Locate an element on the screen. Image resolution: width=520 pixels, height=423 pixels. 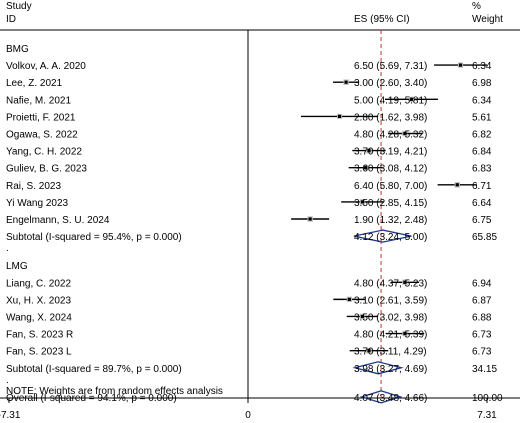
study-ci: 3.60 (3.08, 4.12) is located at coordinates (390, 169).